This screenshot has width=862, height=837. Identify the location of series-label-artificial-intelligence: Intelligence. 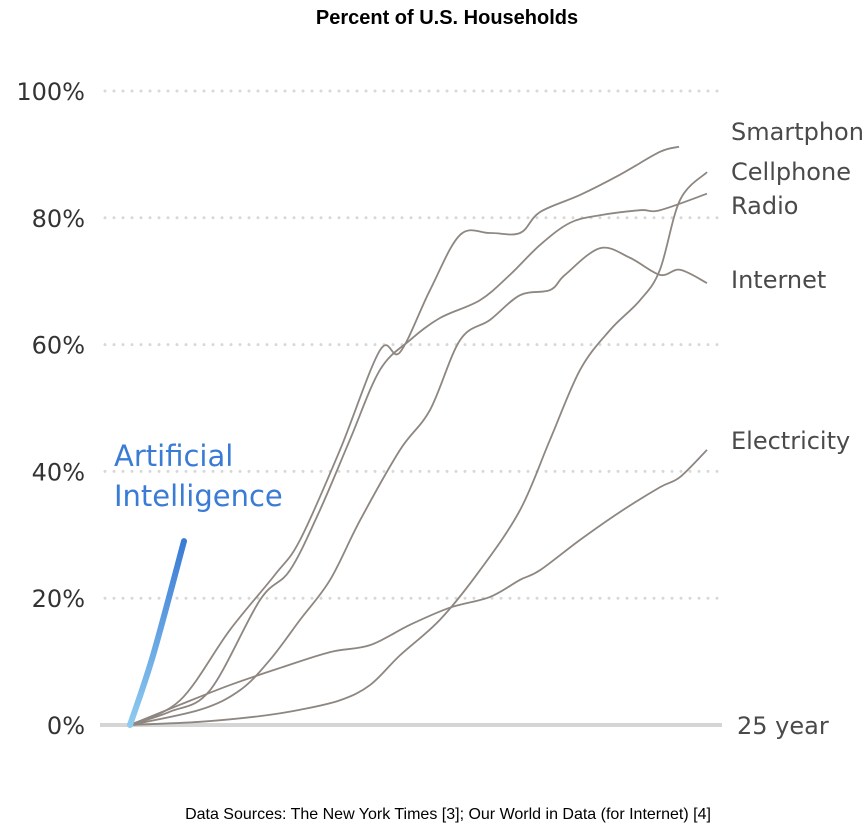
(198, 496).